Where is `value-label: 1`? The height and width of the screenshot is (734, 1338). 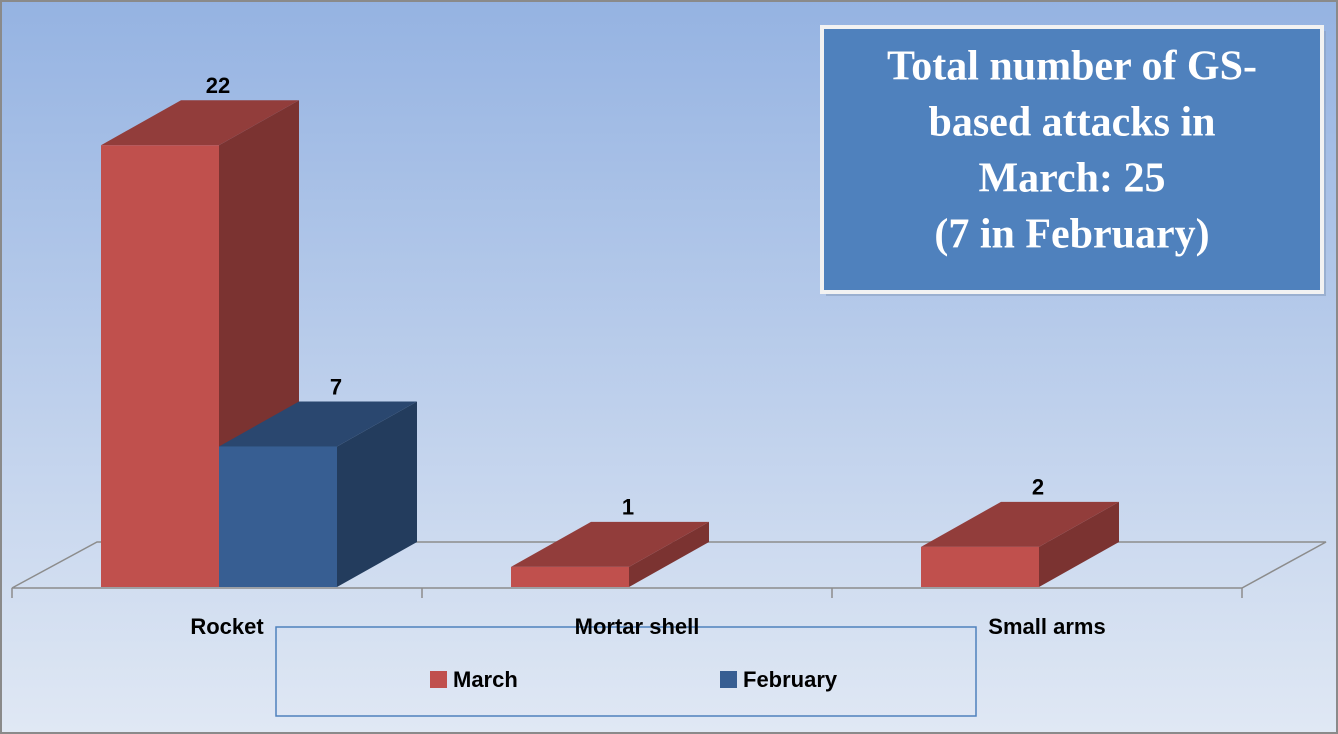
value-label: 1 is located at coordinates (628, 507).